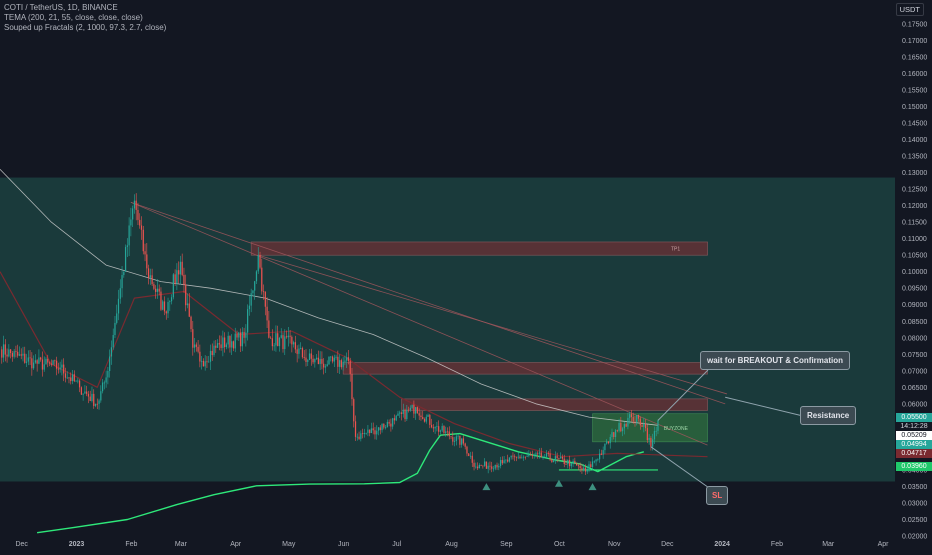  What do you see at coordinates (914, 453) in the screenshot?
I see `price-tag-red: 0.04717` at bounding box center [914, 453].